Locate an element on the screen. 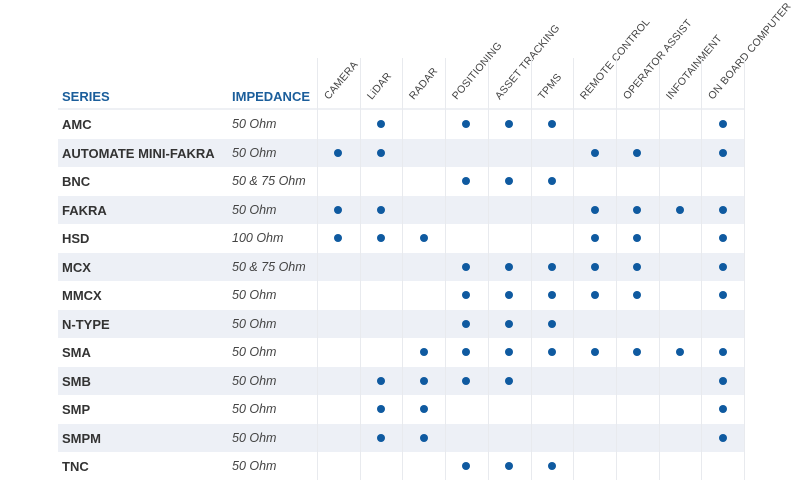 This screenshot has height=503, width=800. impedance-header: IMPEDANCE is located at coordinates (271, 96).